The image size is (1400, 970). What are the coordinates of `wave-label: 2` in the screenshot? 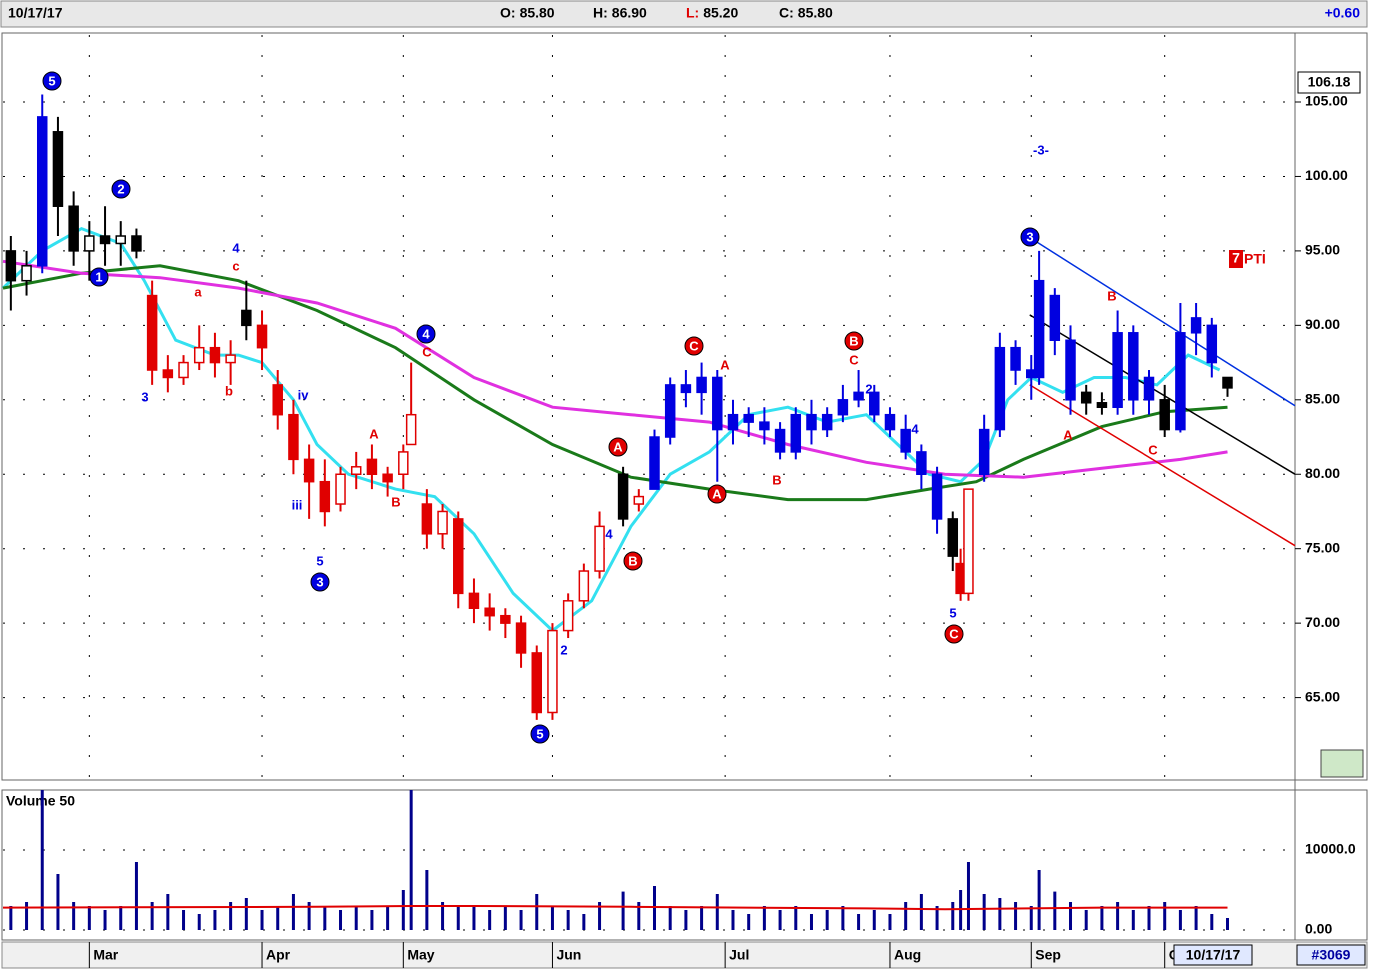 It's located at (120, 188).